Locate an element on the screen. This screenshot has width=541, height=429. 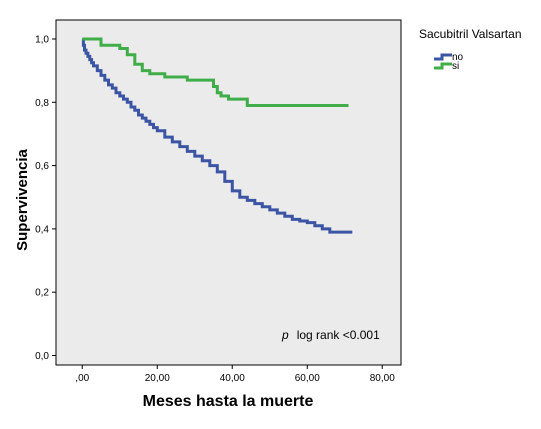
y-tick-label: 0,0 is located at coordinates (42, 356).